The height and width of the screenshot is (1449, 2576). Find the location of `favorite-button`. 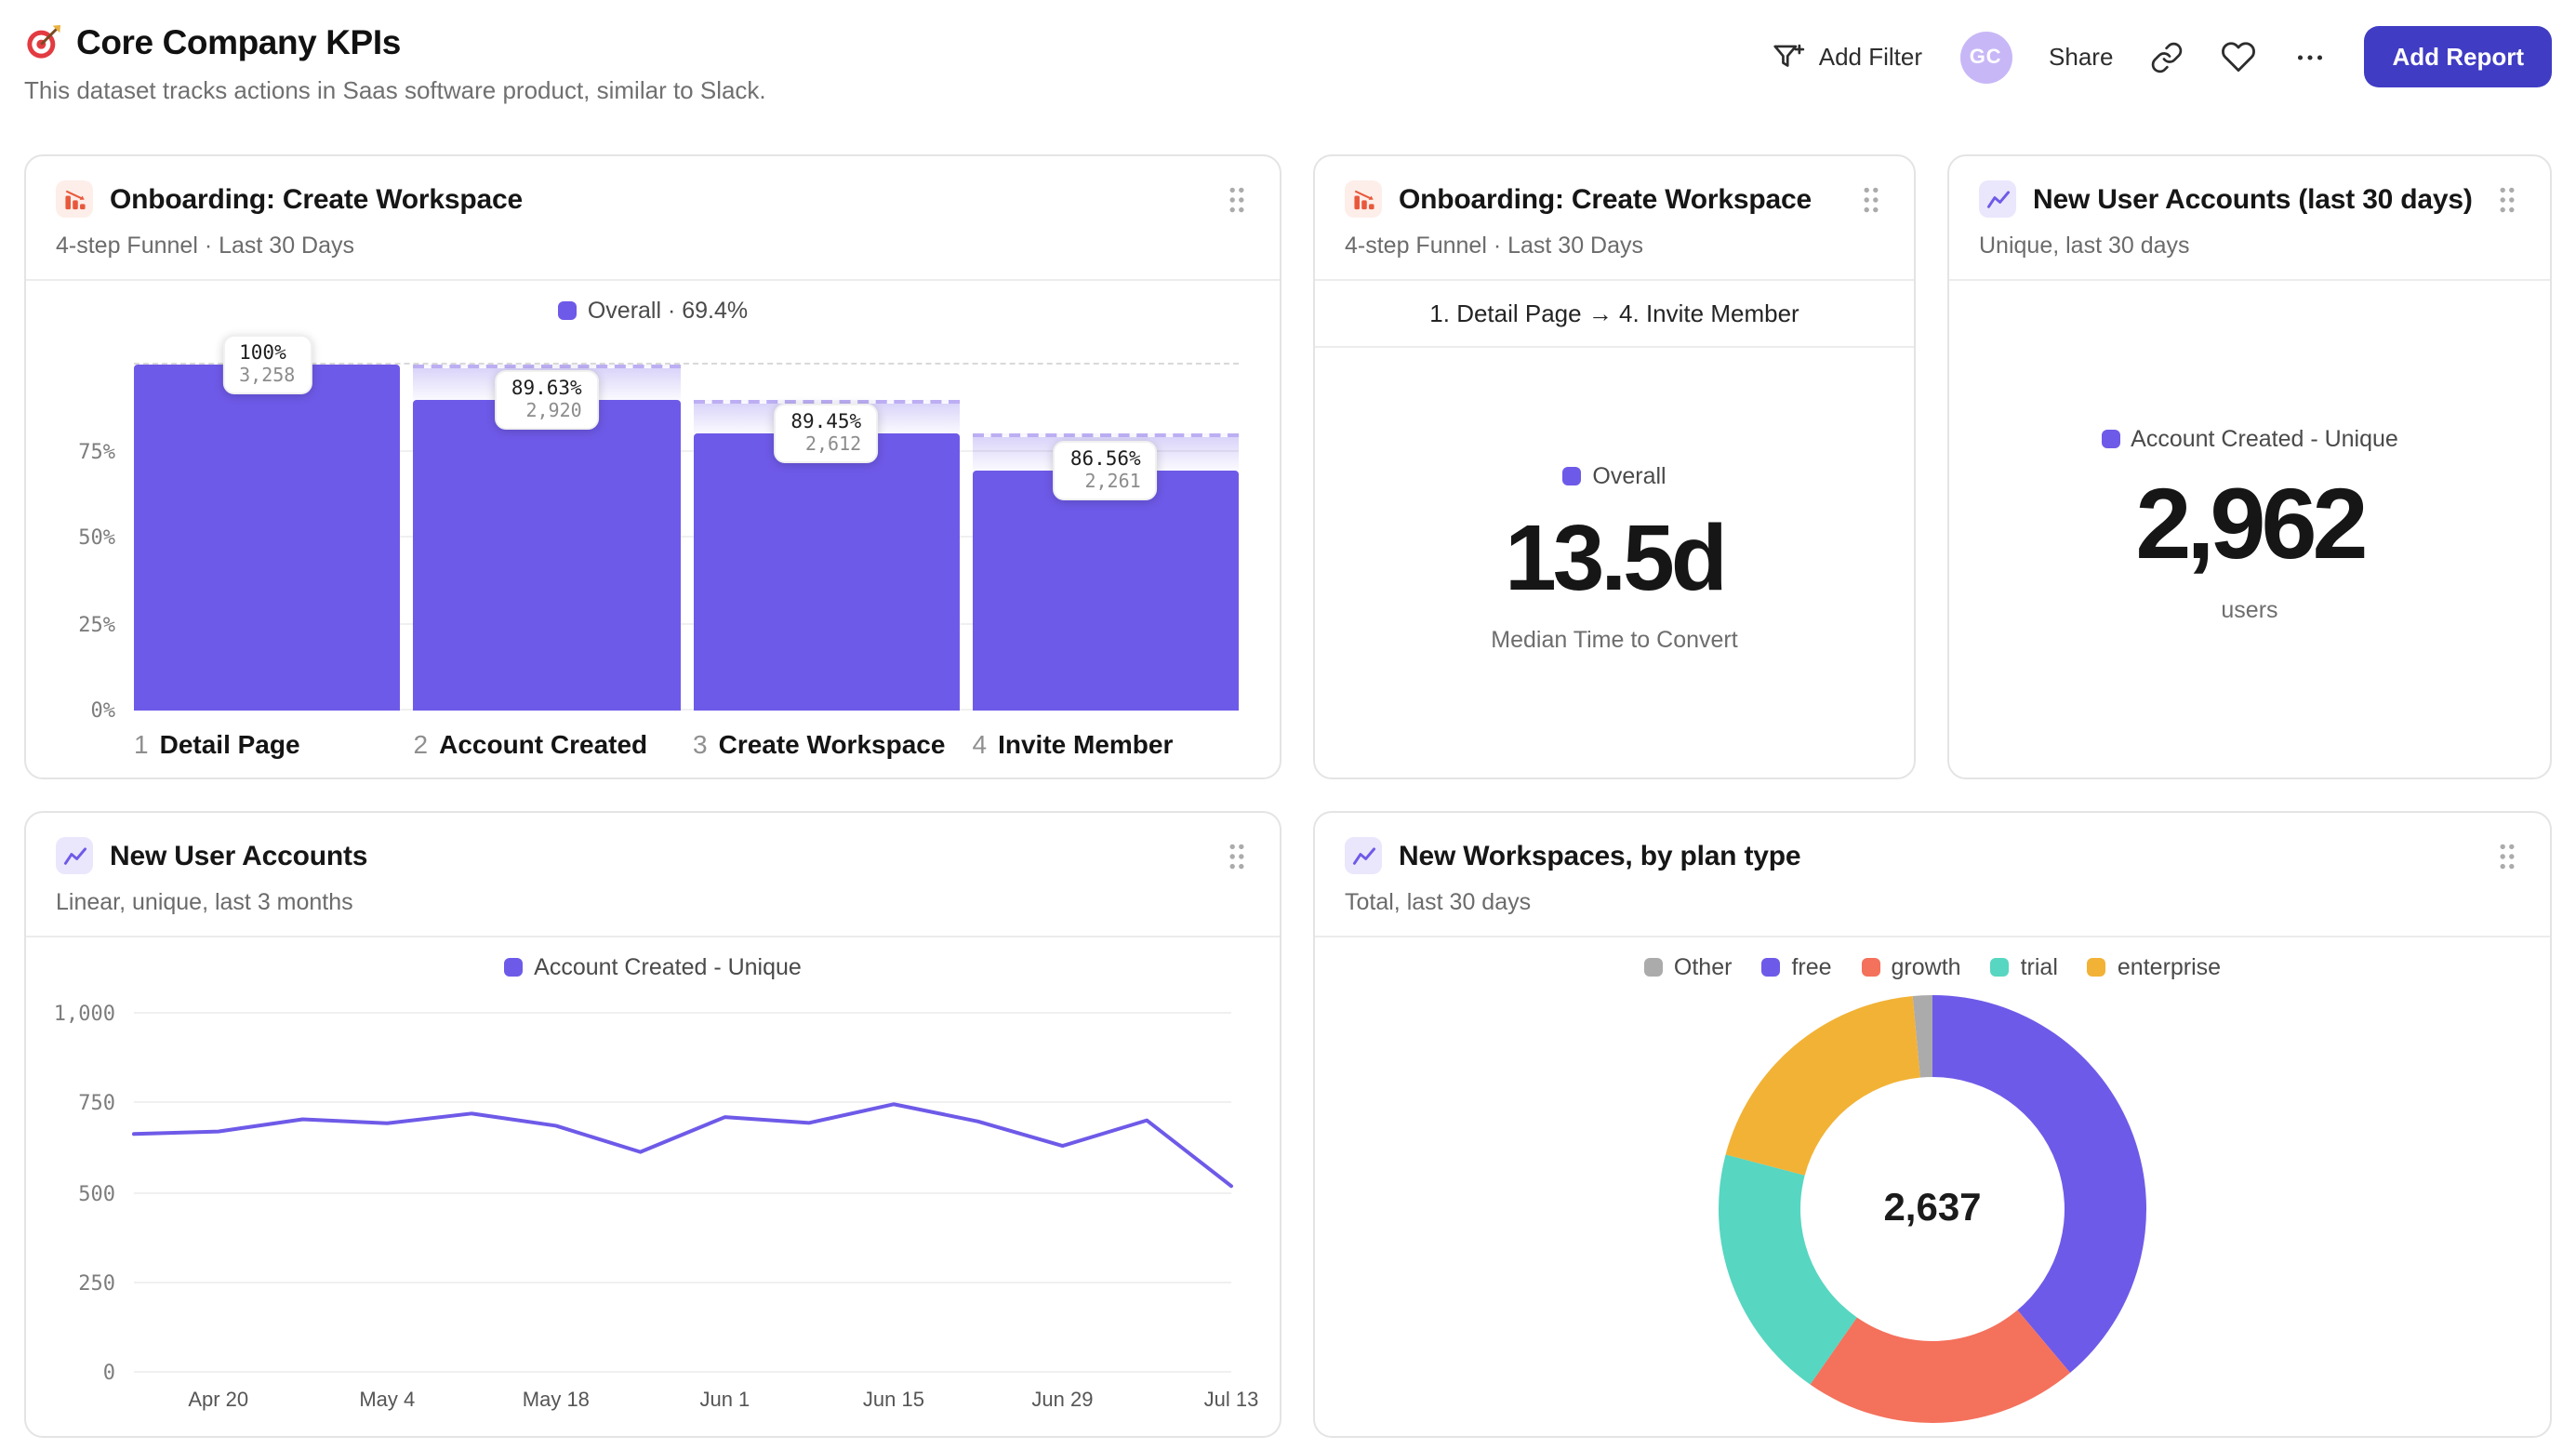

favorite-button is located at coordinates (2238, 57).